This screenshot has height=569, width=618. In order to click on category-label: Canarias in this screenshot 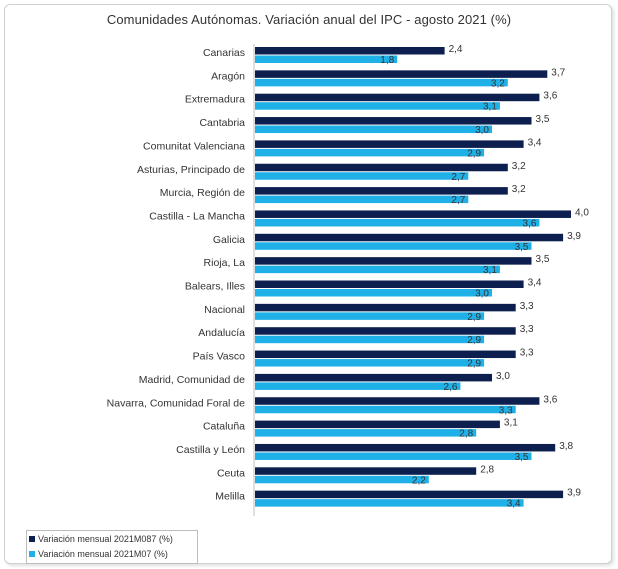, I will do `click(224, 53)`.